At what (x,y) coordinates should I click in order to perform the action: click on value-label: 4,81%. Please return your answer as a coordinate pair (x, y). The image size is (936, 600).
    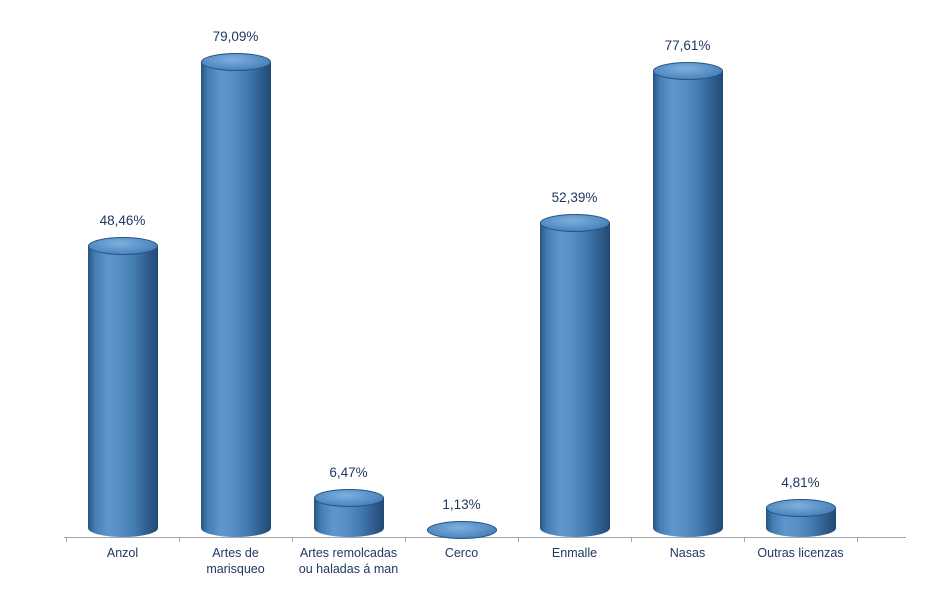
    Looking at the image, I should click on (800, 483).